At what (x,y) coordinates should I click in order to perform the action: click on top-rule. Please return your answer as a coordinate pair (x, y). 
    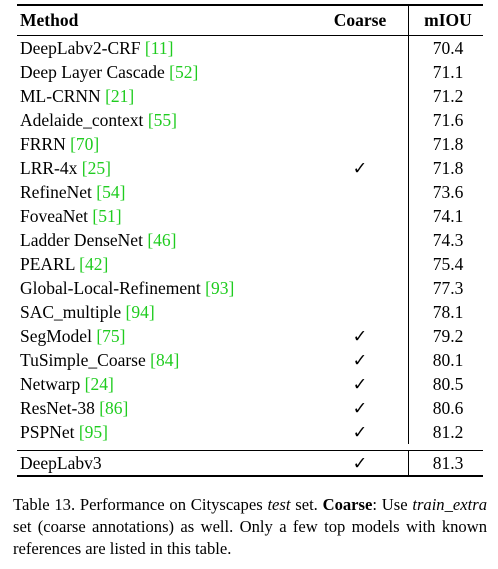
    Looking at the image, I should click on (250, 5).